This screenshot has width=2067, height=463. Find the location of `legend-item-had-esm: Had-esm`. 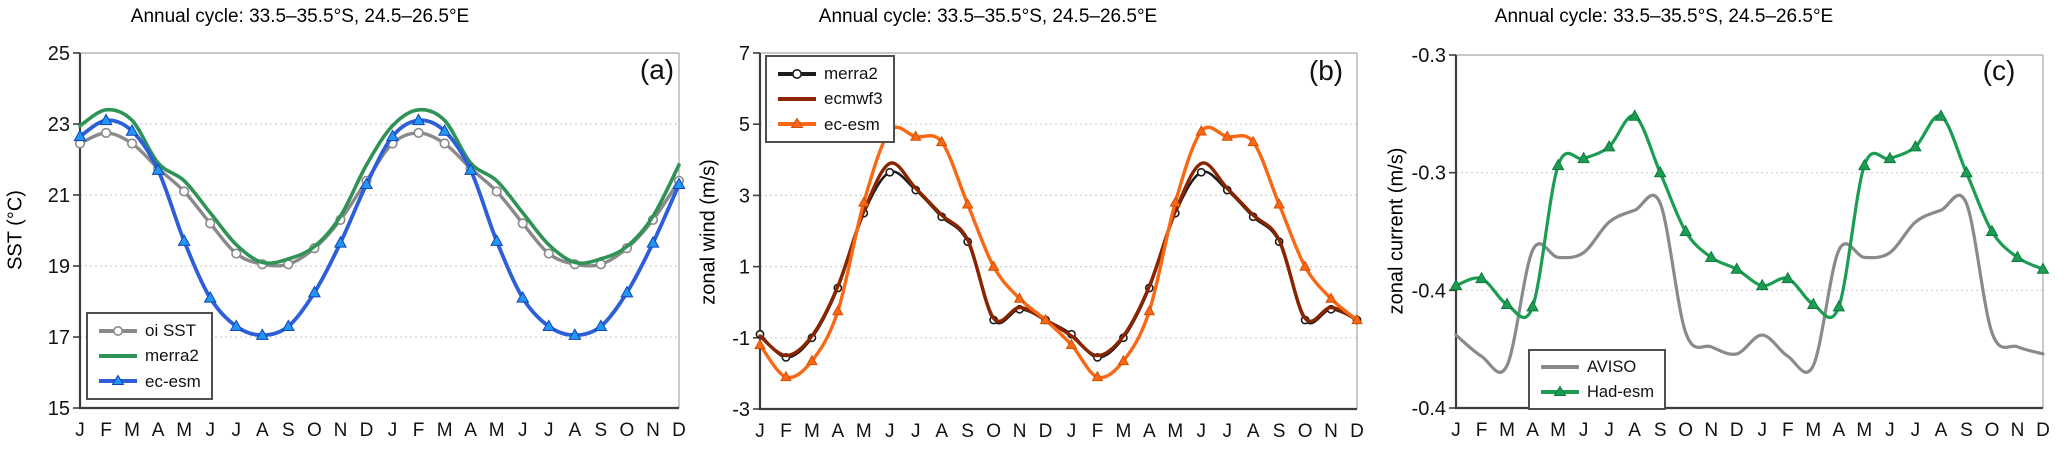

legend-item-had-esm: Had-esm is located at coordinates (1597, 392).